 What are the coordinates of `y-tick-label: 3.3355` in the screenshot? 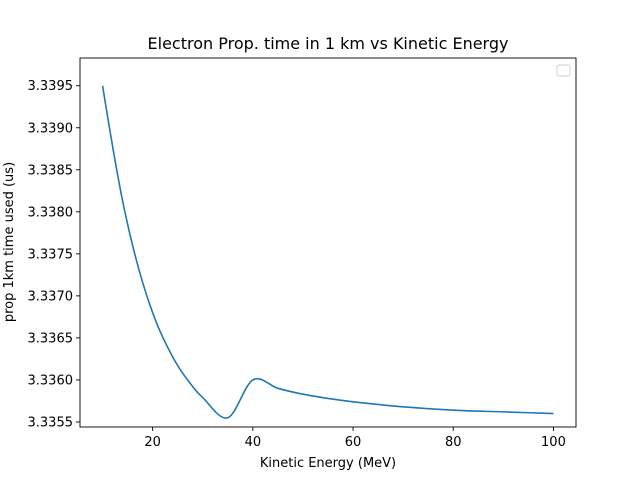 It's located at (51, 422).